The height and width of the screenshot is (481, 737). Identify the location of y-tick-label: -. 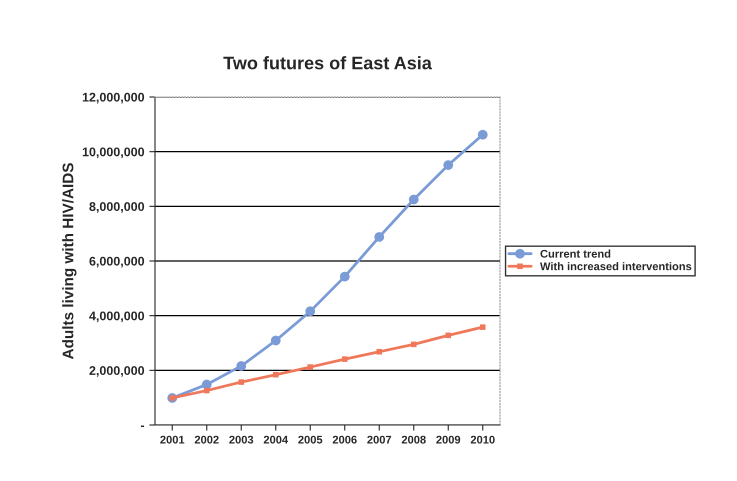
(142, 427).